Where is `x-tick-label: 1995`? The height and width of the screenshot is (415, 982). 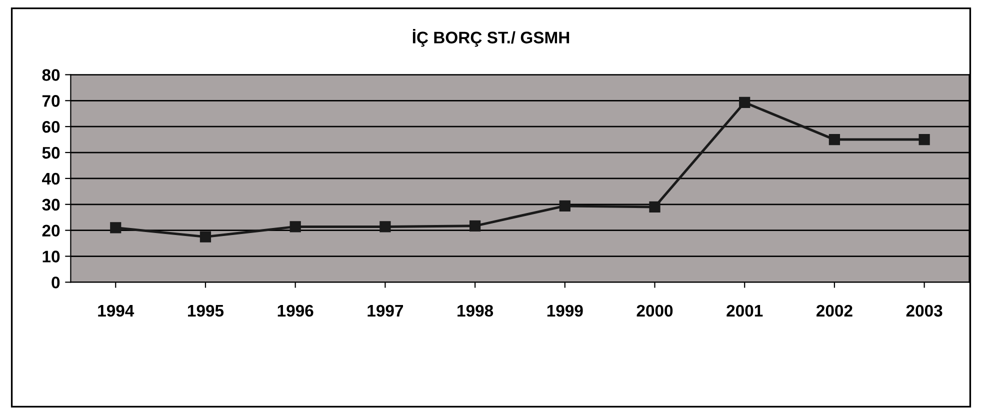 x-tick-label: 1995 is located at coordinates (206, 310).